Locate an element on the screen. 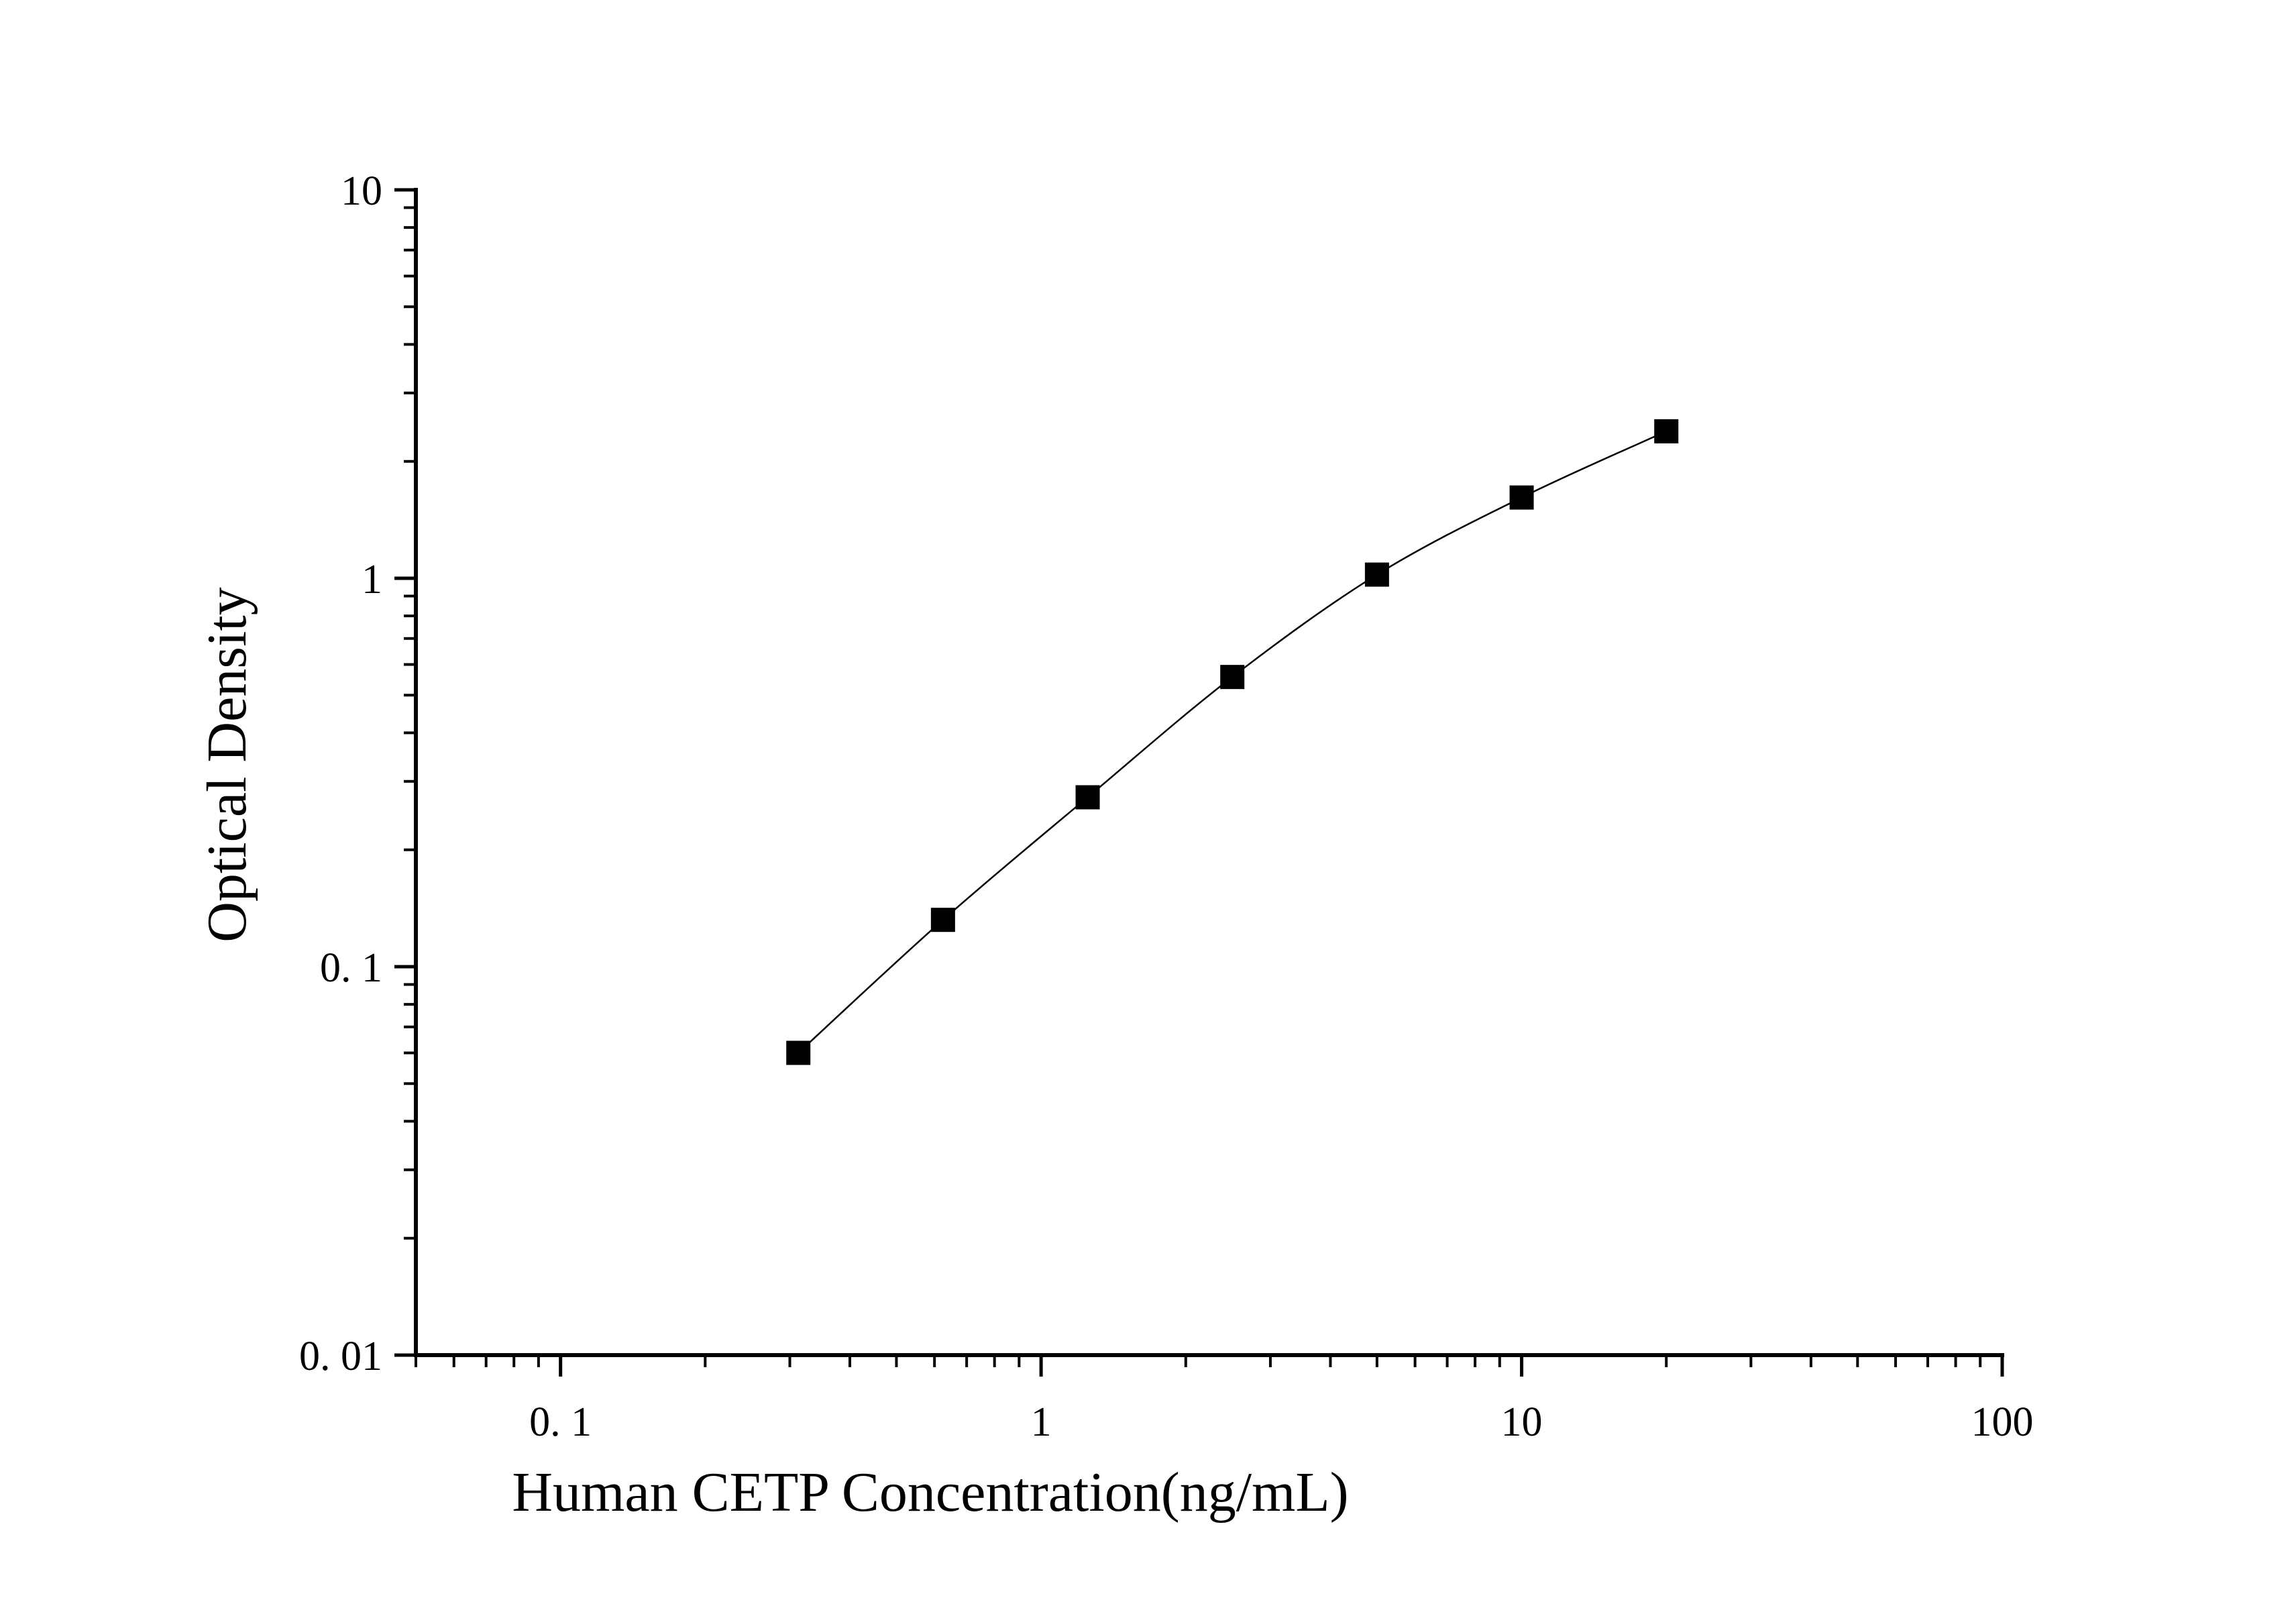 The height and width of the screenshot is (1604, 2296). x-tick-label: 1 is located at coordinates (1041, 1422).